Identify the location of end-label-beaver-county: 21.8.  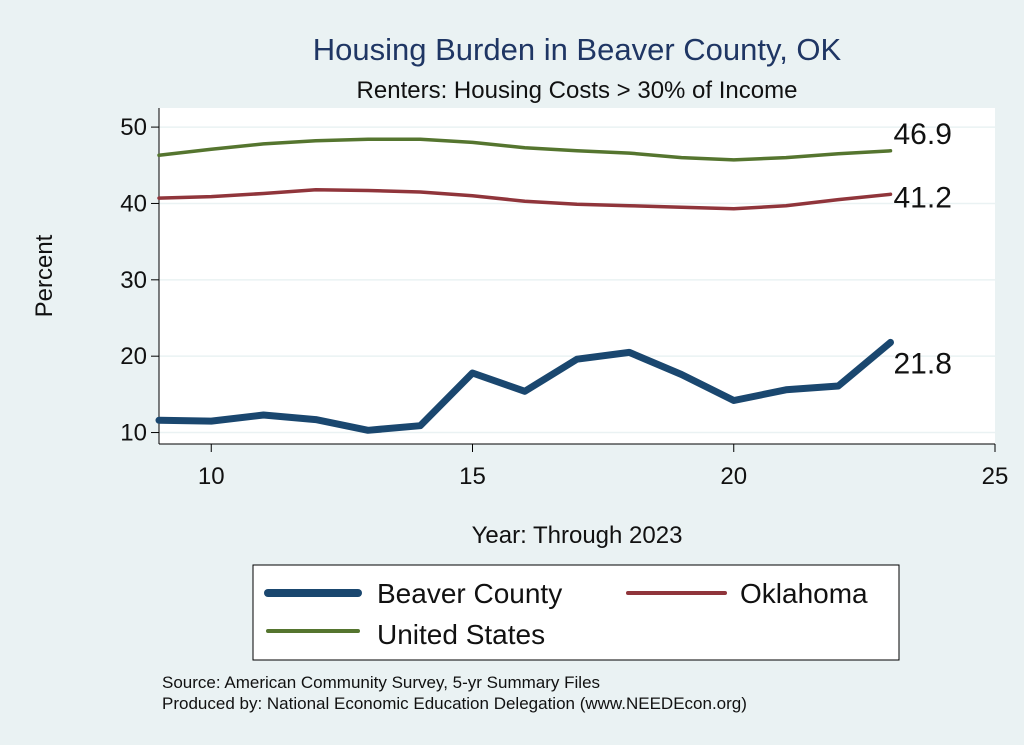
(923, 363).